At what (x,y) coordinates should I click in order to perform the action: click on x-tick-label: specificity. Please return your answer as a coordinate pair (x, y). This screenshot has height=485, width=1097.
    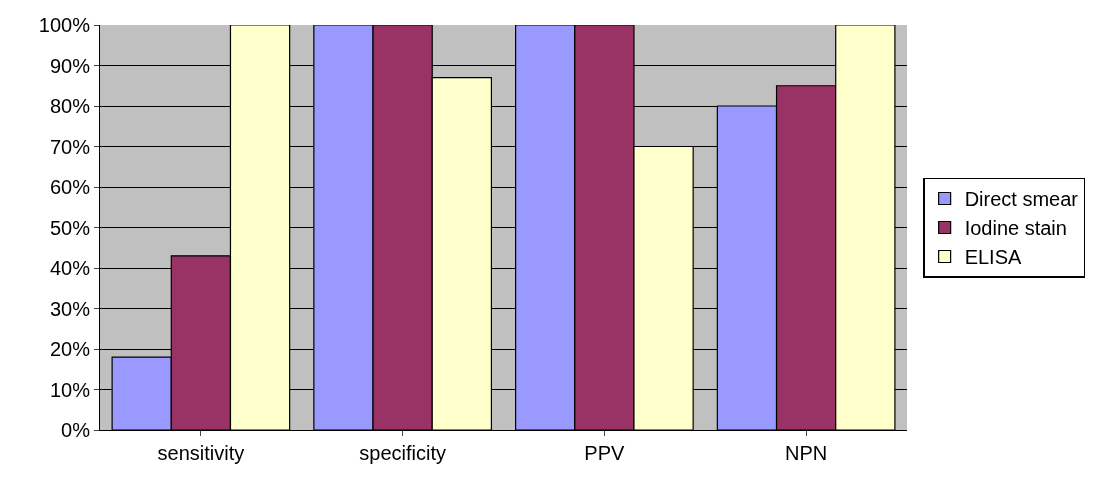
    Looking at the image, I should click on (402, 453).